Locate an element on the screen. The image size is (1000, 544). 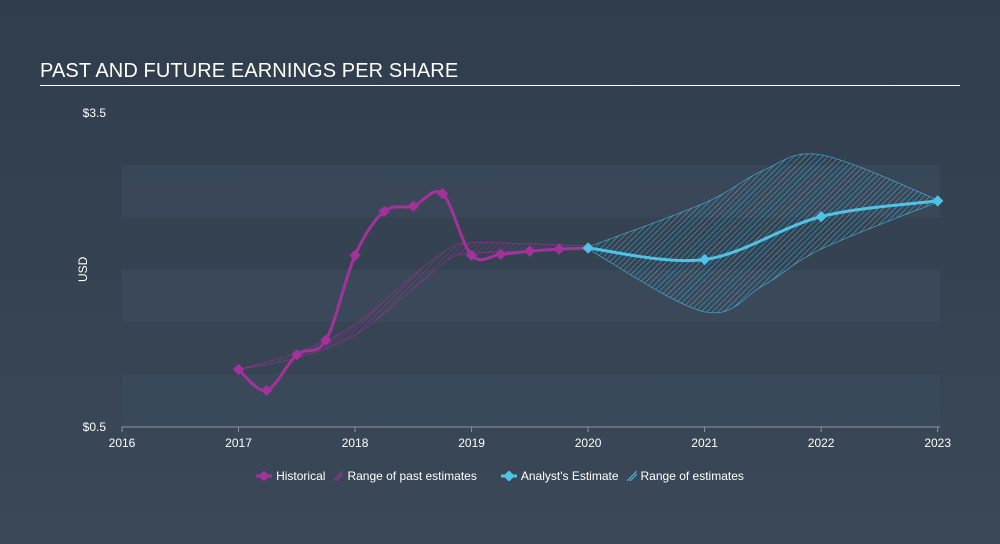
x-tick-label: 2017 is located at coordinates (238, 443).